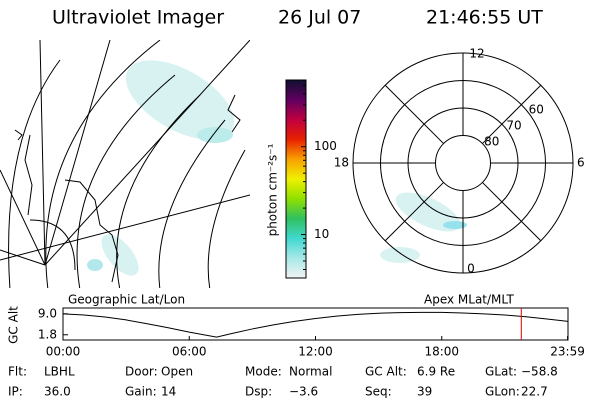  Describe the element at coordinates (17, 372) in the screenshot. I see `field-label: Flt:` at that location.